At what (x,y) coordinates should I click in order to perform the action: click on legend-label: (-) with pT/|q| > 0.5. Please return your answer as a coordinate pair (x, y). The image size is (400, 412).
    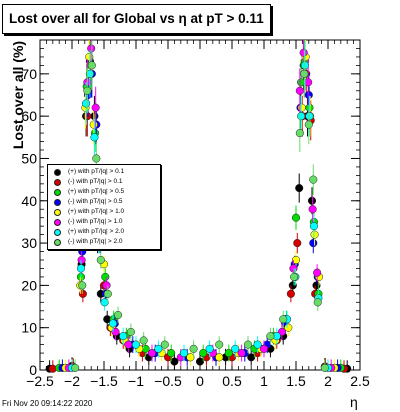
    Looking at the image, I should click on (95, 201).